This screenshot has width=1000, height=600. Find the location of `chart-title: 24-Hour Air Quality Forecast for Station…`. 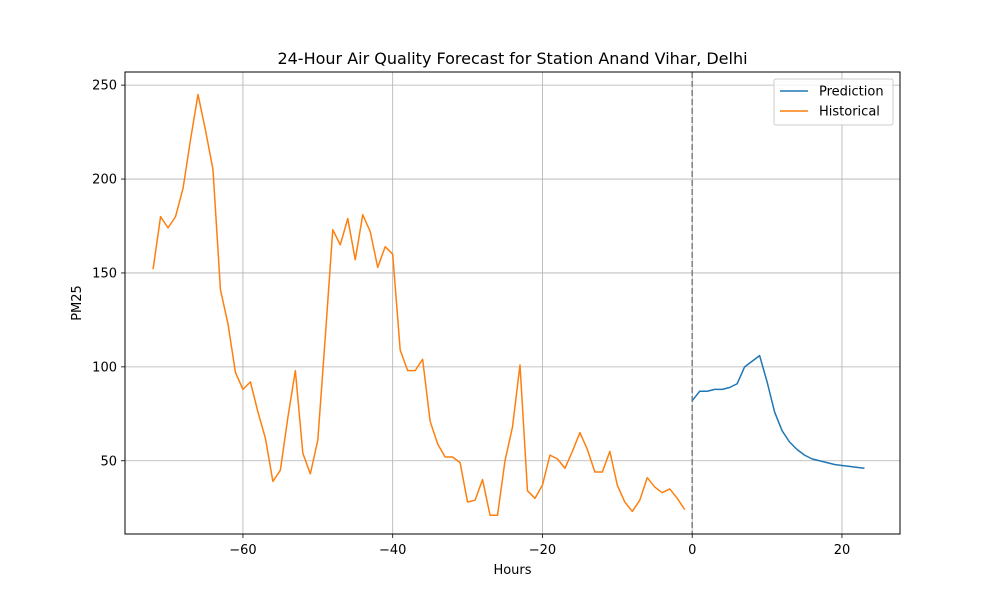

chart-title: 24-Hour Air Quality Forecast for Station… is located at coordinates (512, 58).